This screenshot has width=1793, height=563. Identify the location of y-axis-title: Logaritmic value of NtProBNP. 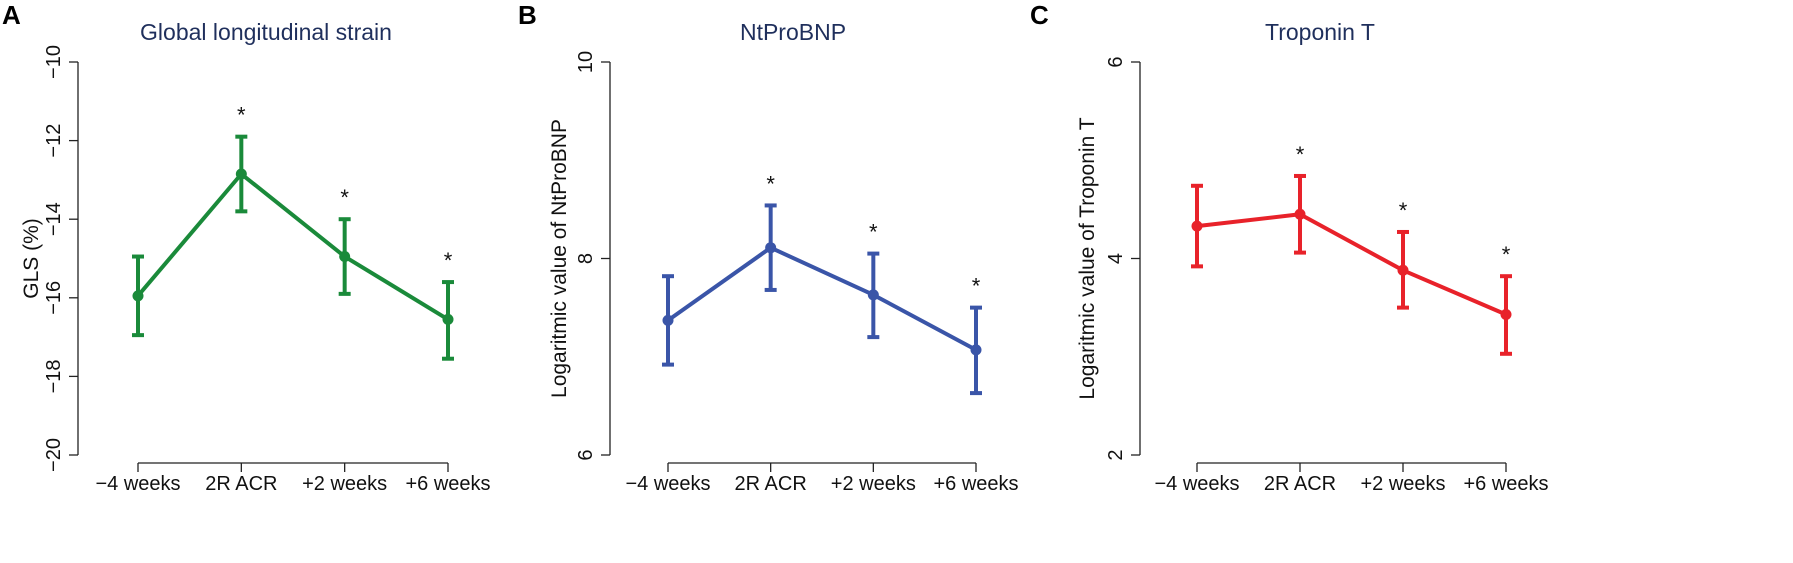
(559, 258).